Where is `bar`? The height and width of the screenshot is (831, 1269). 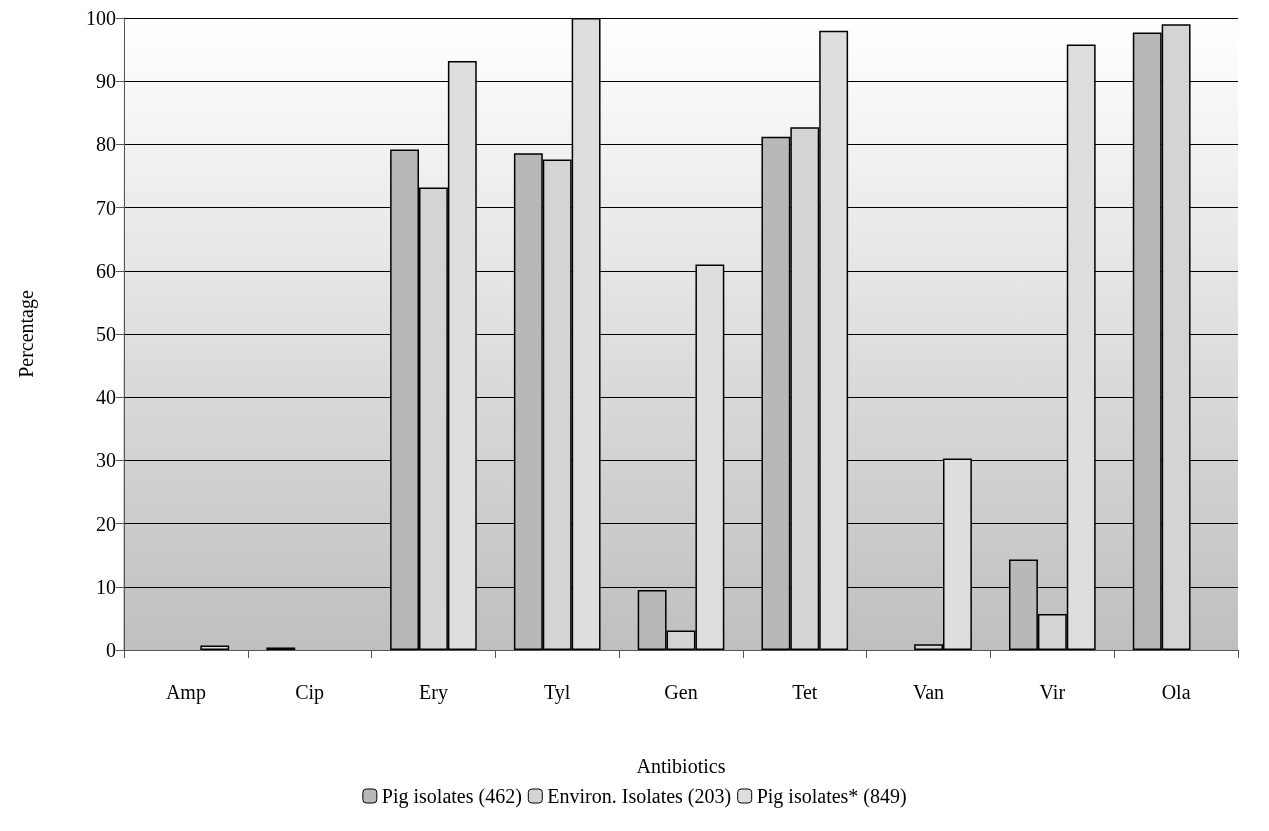
bar is located at coordinates (215, 647).